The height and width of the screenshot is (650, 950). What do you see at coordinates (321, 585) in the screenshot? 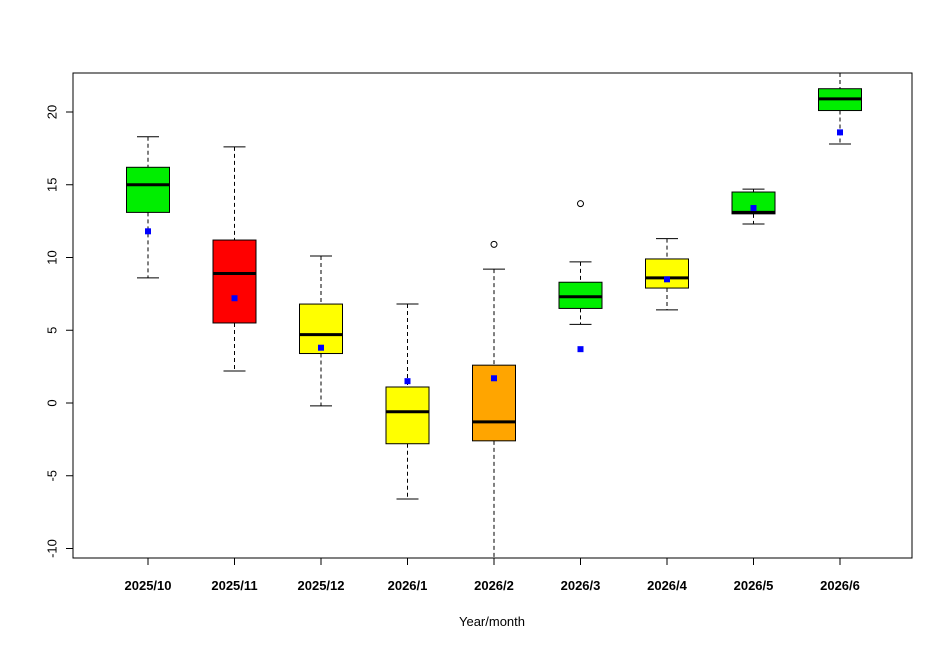
I see `x-tick-label: 2025/12` at bounding box center [321, 585].